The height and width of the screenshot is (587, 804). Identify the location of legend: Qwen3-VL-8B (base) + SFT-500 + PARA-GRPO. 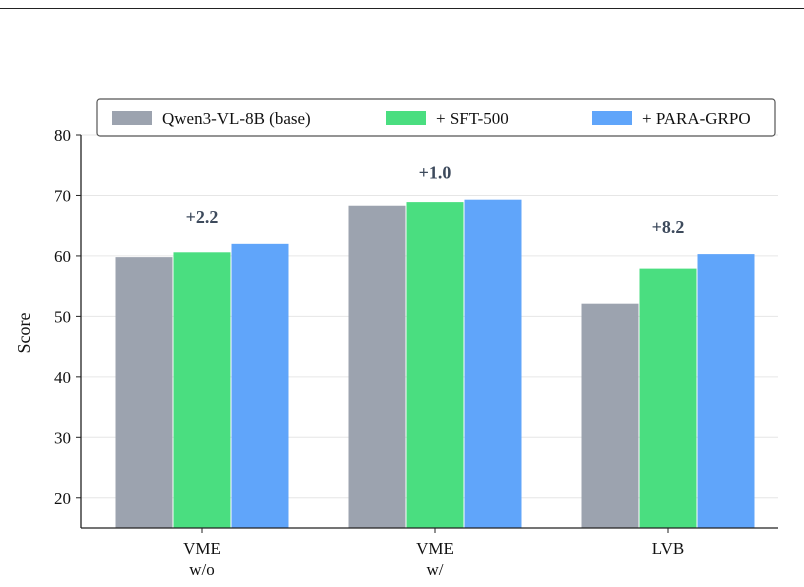
(436, 117).